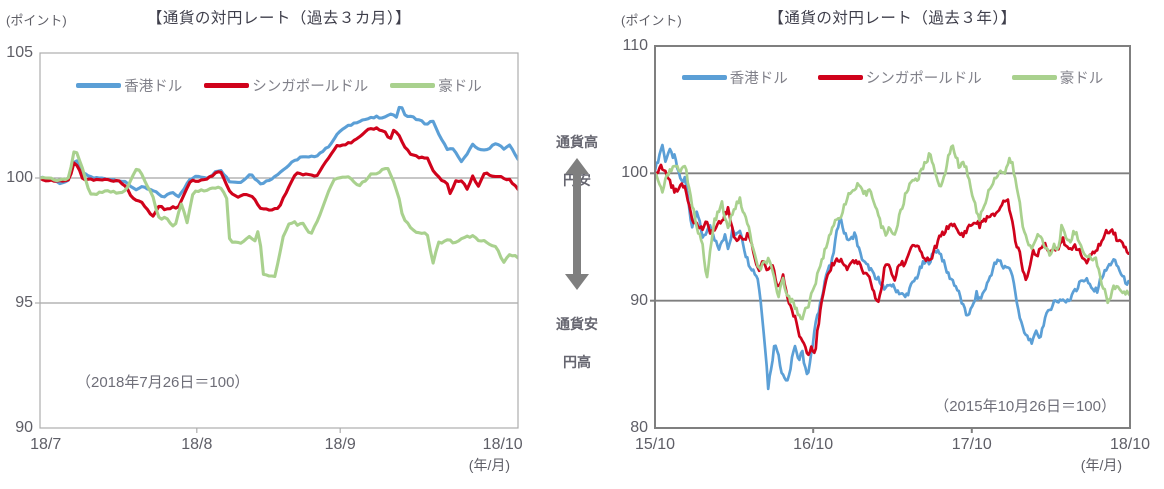 The image size is (1164, 489). Describe the element at coordinates (279, 18) in the screenshot. I see `chart-title: 【通貨の対円レート（過去３カ月）】` at that location.